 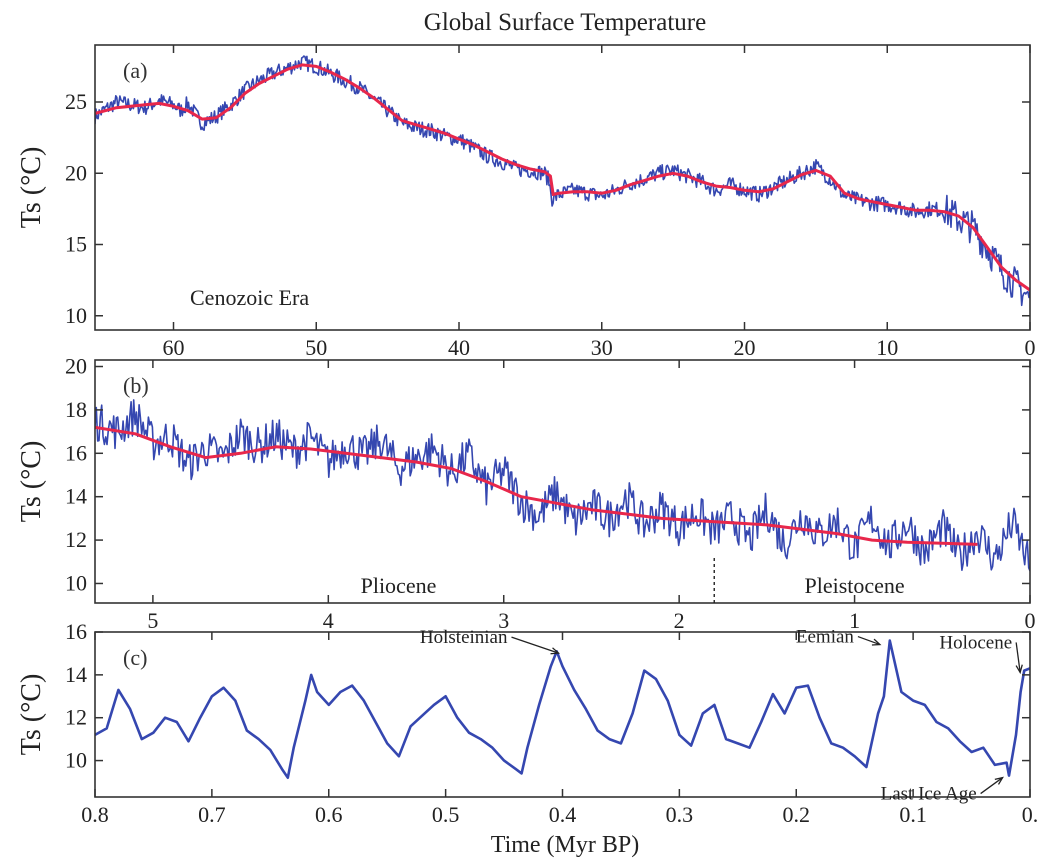 I want to click on epoch-label: Pleistocene, so click(x=854, y=585).